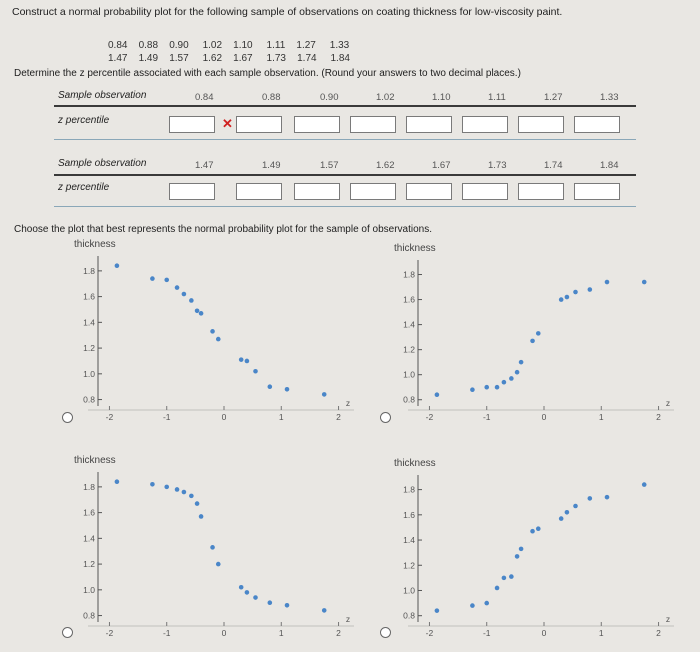 The image size is (700, 652). I want to click on sample-value: 1.57, so click(179, 58).